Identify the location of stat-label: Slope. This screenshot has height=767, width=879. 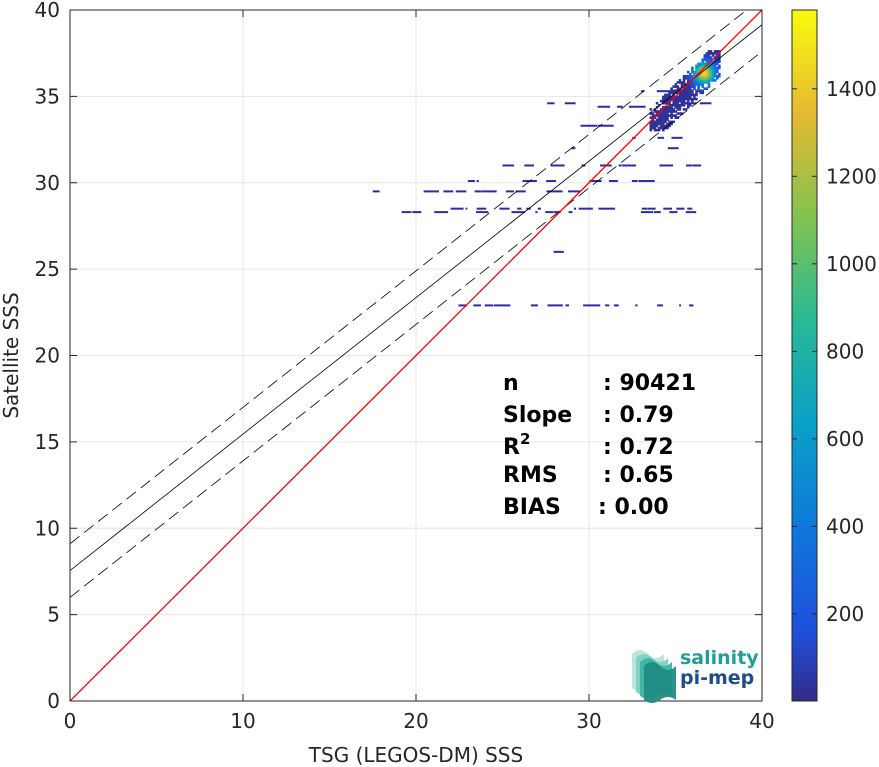
(537, 415).